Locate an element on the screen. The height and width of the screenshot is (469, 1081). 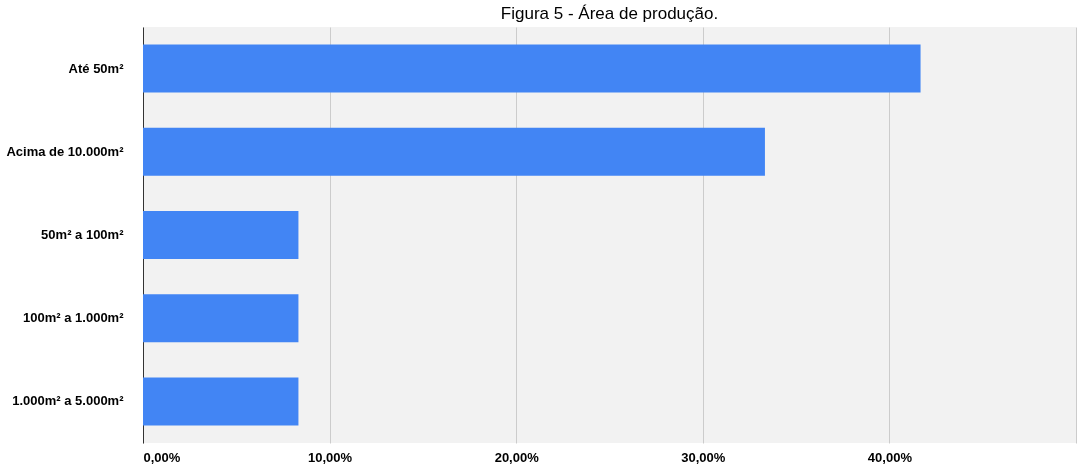
x-tick-label: 20,00% is located at coordinates (517, 457).